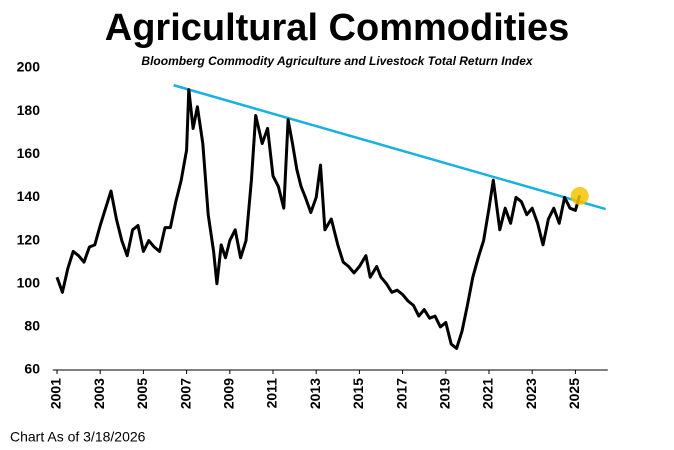  What do you see at coordinates (315, 393) in the screenshot?
I see `x-tick-label: 2013` at bounding box center [315, 393].